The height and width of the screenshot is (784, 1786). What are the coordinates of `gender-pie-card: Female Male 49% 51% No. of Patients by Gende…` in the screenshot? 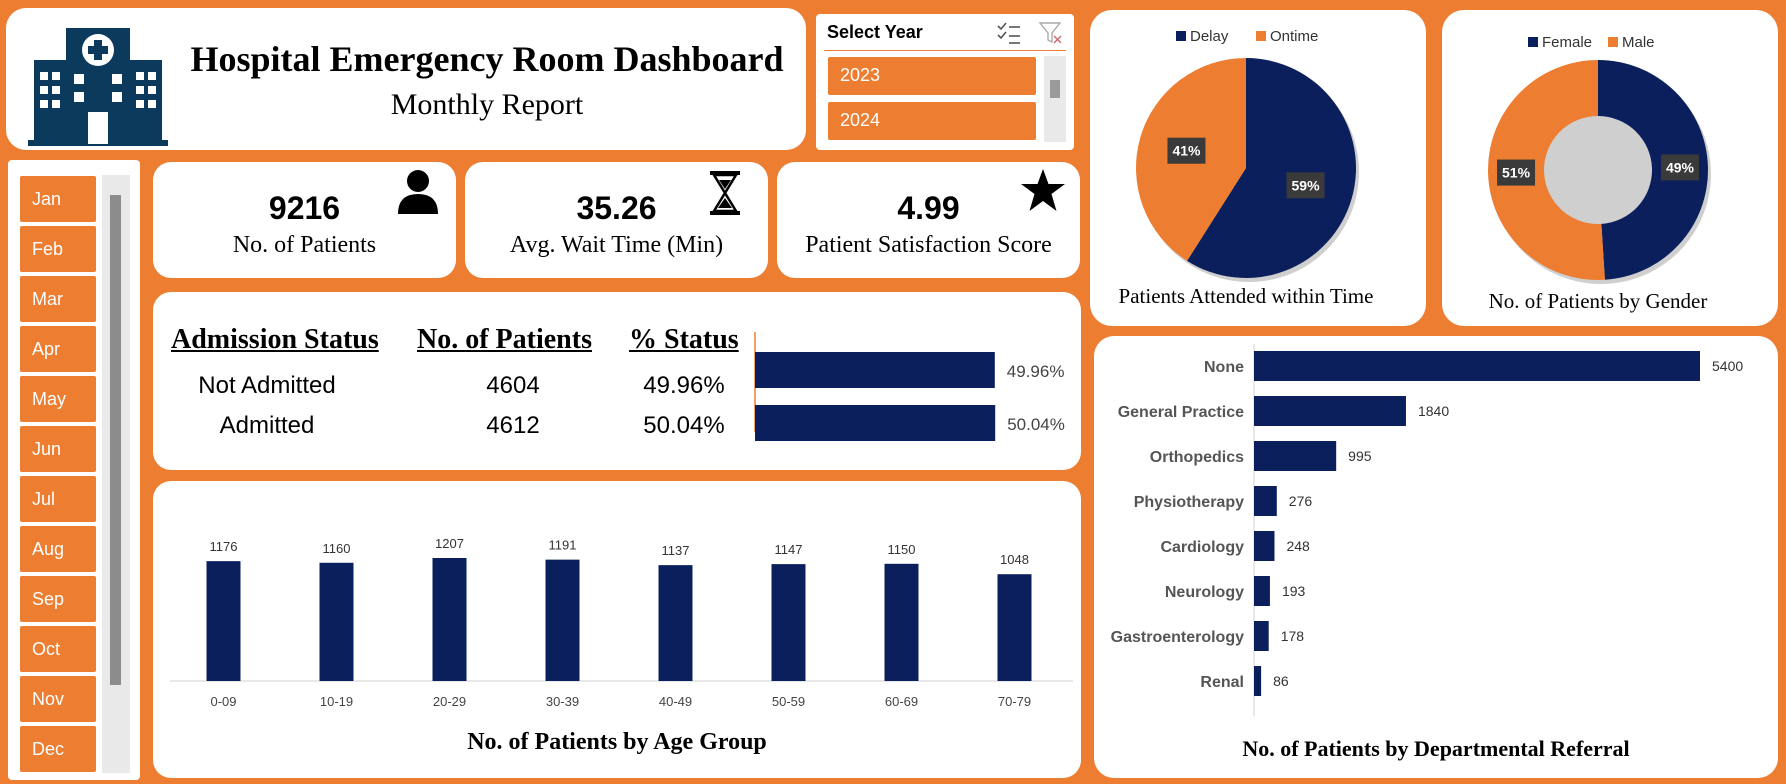 It's located at (1610, 168).